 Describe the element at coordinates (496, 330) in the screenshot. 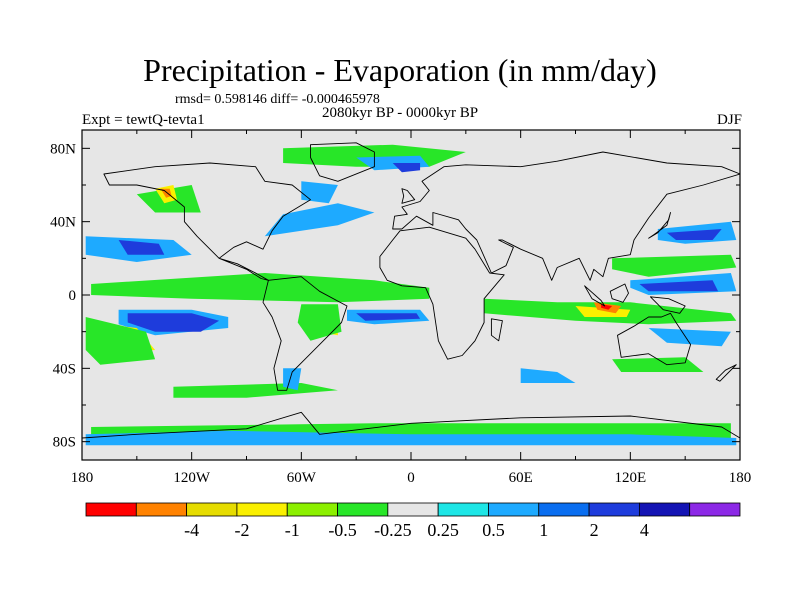

I see `coastline-madagascar` at that location.